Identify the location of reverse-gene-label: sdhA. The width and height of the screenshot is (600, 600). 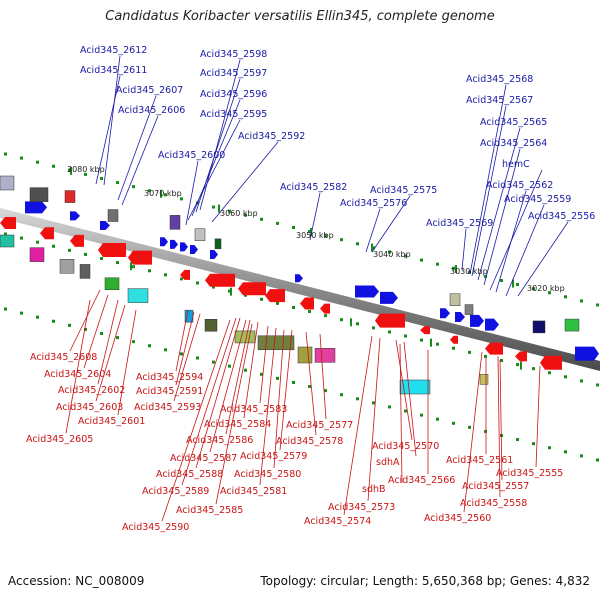
(388, 462).